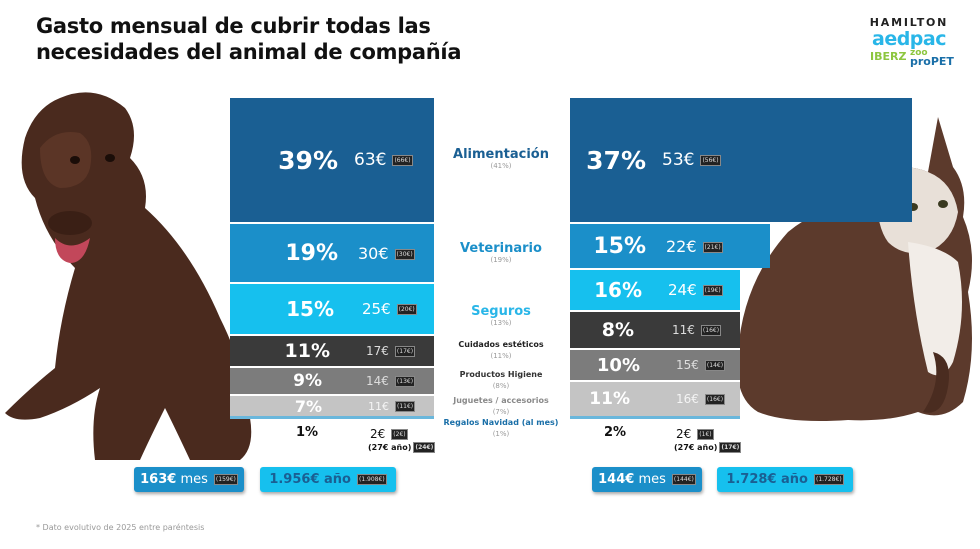  What do you see at coordinates (708, 447) in the screenshot?
I see `cat-year-regalos: (27€ año) (17€)` at bounding box center [708, 447].